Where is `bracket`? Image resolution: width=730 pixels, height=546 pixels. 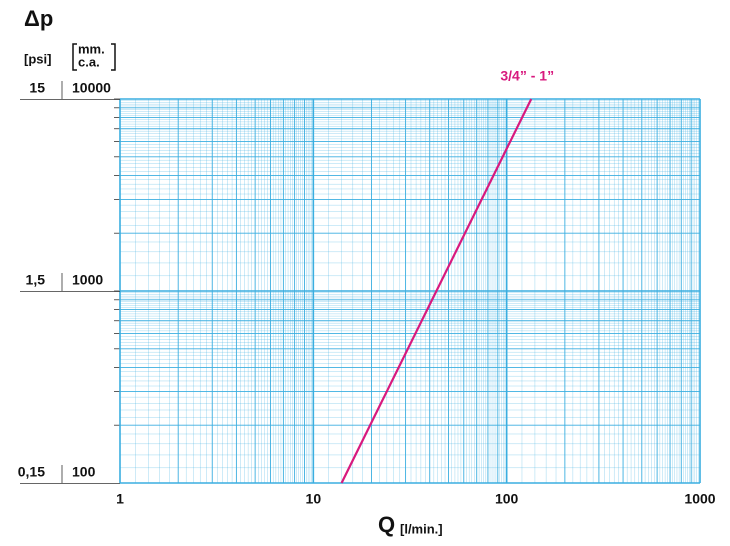
bracket is located at coordinates (94, 57).